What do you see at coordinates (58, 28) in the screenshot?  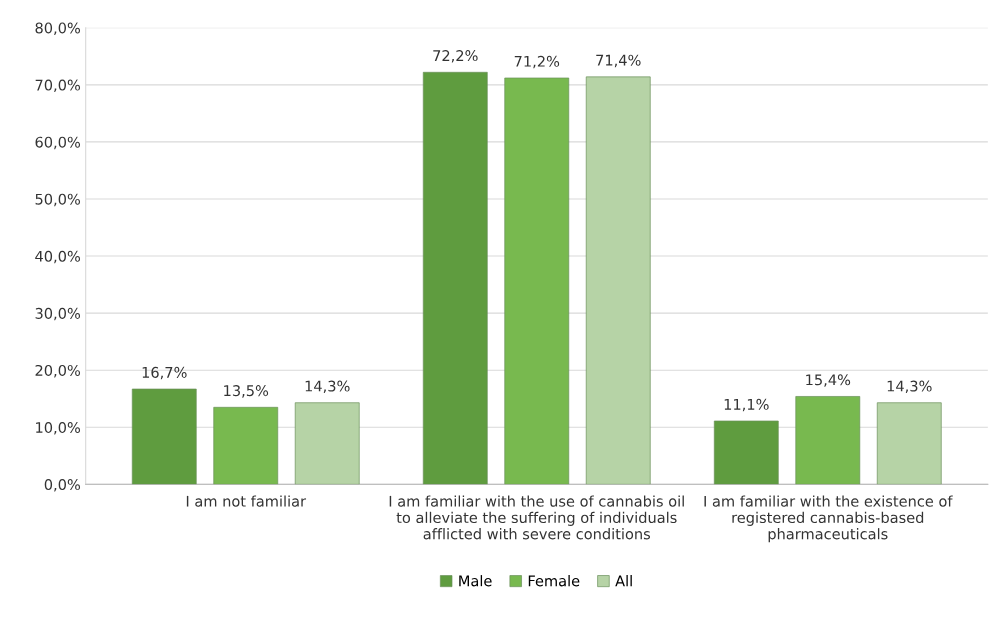 I see `y-tick-label: 80,0%` at bounding box center [58, 28].